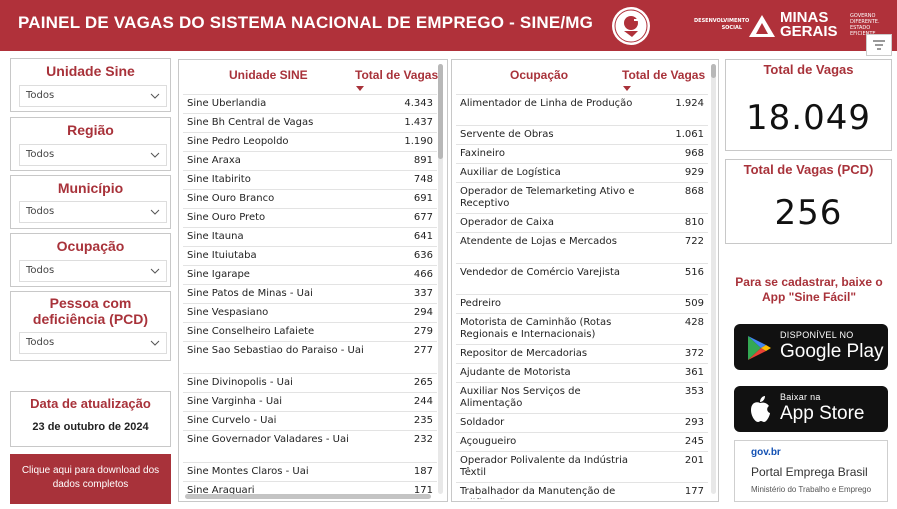  I want to click on row-value: 516, so click(694, 272).